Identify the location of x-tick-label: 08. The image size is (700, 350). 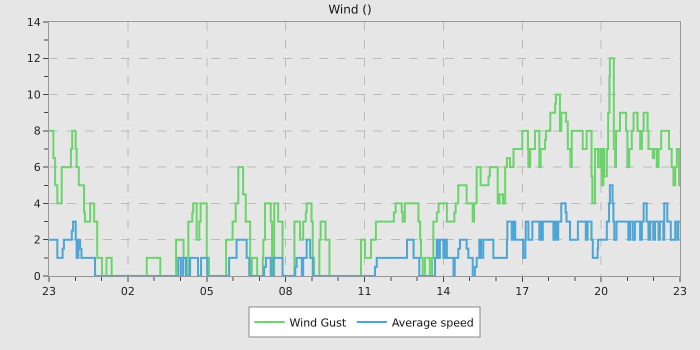
(285, 291).